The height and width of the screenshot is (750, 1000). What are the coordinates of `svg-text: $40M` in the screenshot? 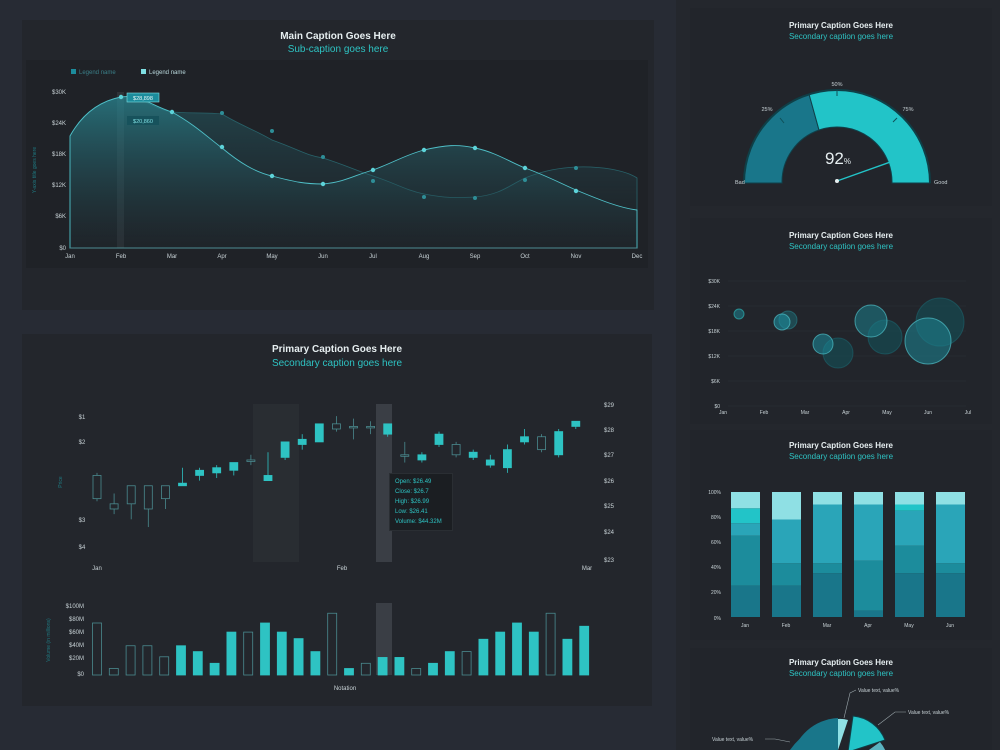 It's located at (76, 646).